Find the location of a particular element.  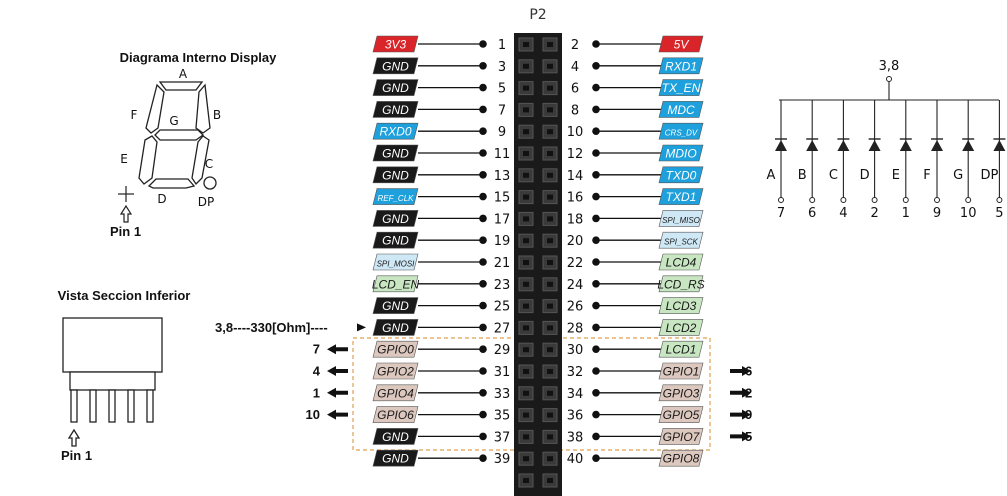

left-pin-number: 17 is located at coordinates (502, 219).